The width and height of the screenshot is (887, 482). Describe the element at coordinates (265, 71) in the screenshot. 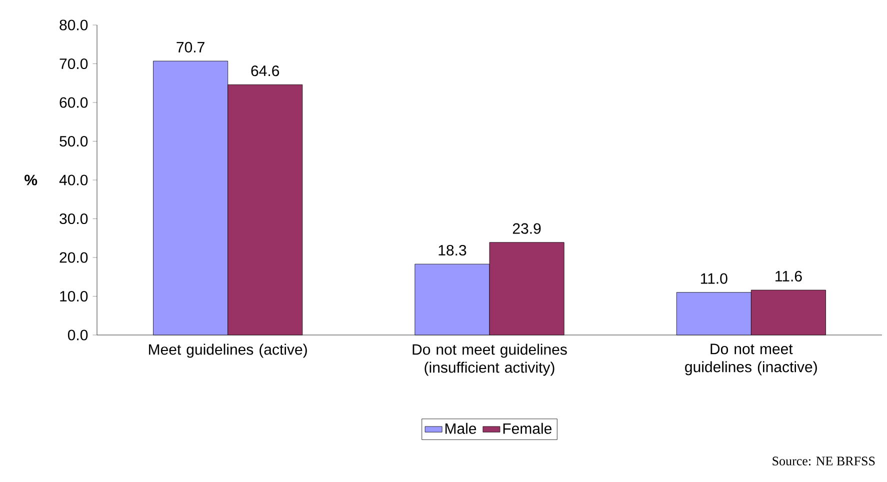

I see `data-label: 64.6` at that location.